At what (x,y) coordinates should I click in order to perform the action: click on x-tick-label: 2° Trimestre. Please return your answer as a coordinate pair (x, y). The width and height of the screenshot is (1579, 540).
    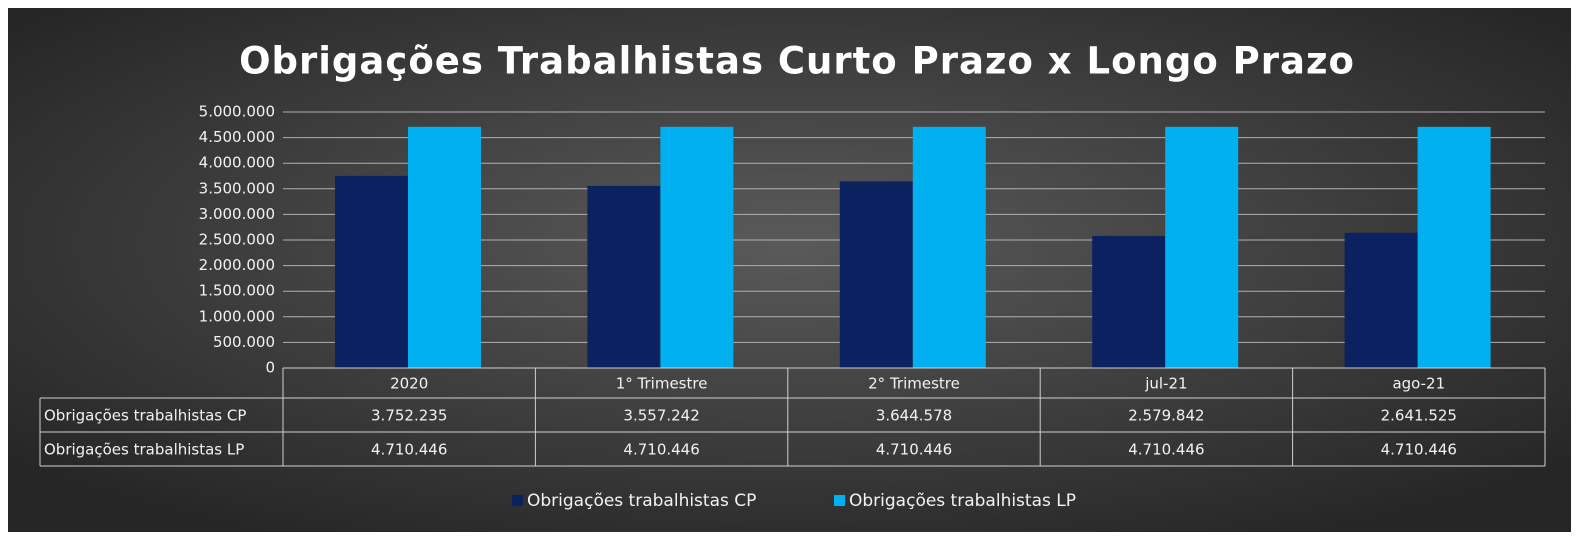
    Looking at the image, I should click on (914, 384).